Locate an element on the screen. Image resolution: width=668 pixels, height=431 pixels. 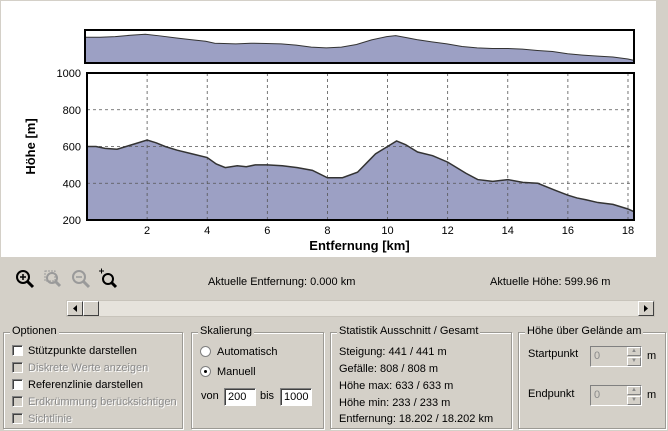
stat-height-min: Höhe min: 233 / 233 m is located at coordinates (395, 403).